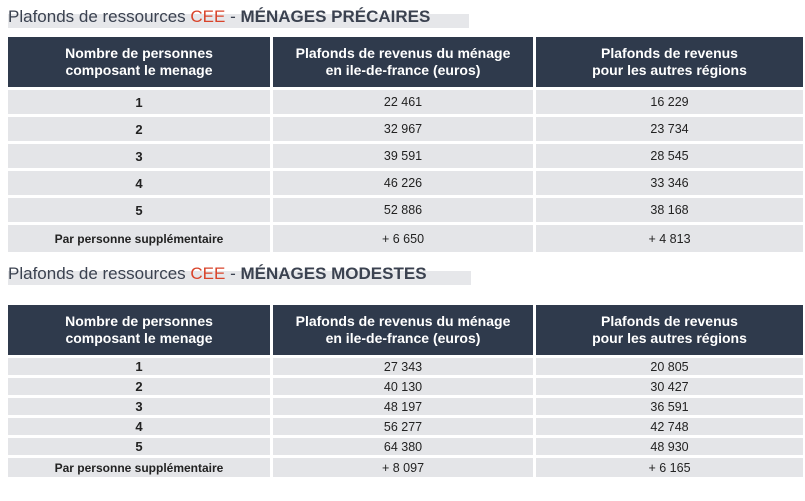  I want to click on table-row: 2 40 130 30 427, so click(405, 386).